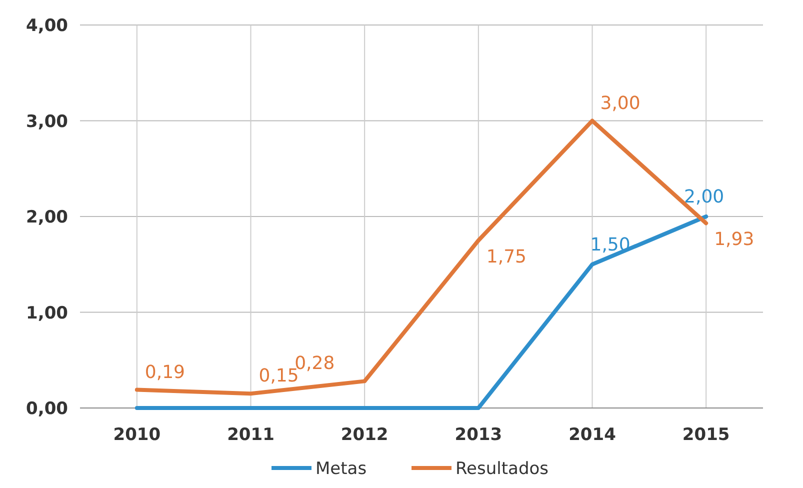  What do you see at coordinates (734, 239) in the screenshot?
I see `data-label: 1,93` at bounding box center [734, 239].